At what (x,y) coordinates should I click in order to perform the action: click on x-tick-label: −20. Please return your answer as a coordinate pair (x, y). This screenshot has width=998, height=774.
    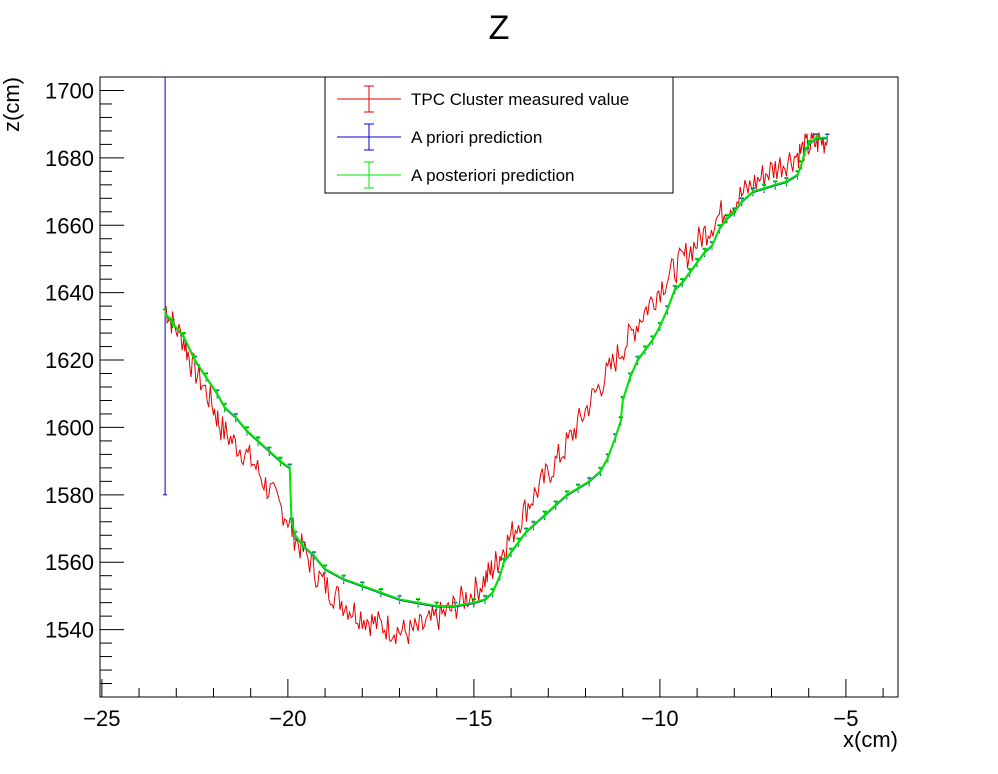
    Looking at the image, I should click on (287, 718).